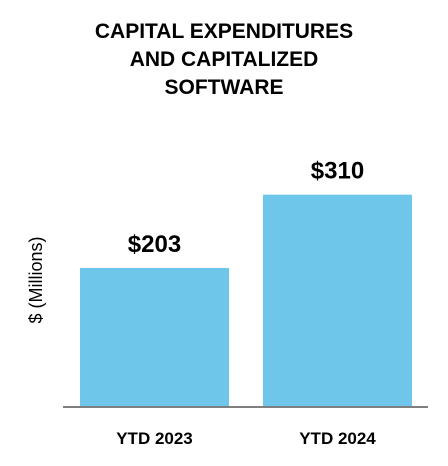 Image resolution: width=448 pixels, height=466 pixels. I want to click on x-tick-label-ytd-2024: YTD 2024, so click(337, 438).